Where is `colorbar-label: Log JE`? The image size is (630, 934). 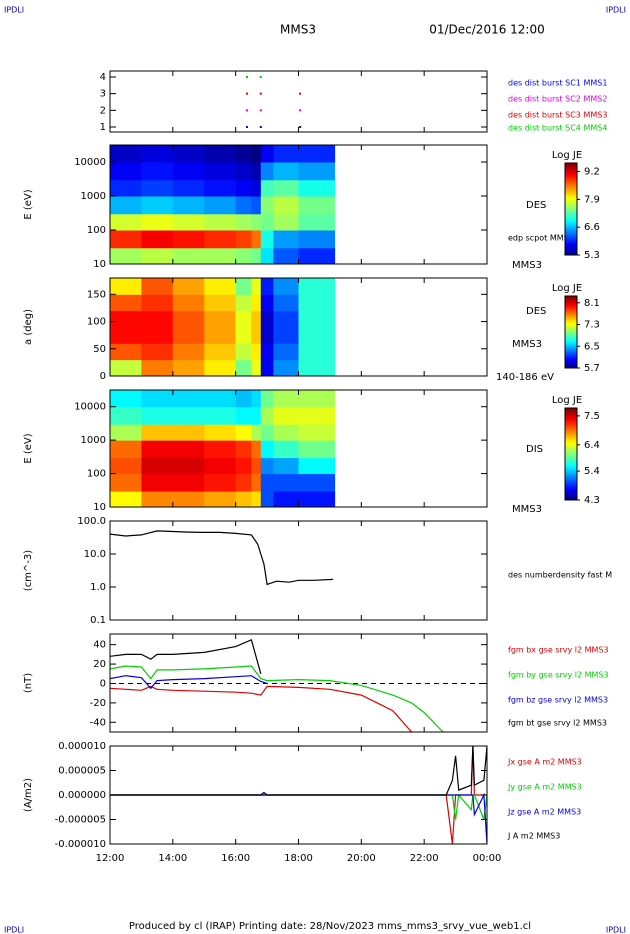 colorbar-label: Log JE is located at coordinates (567, 155).